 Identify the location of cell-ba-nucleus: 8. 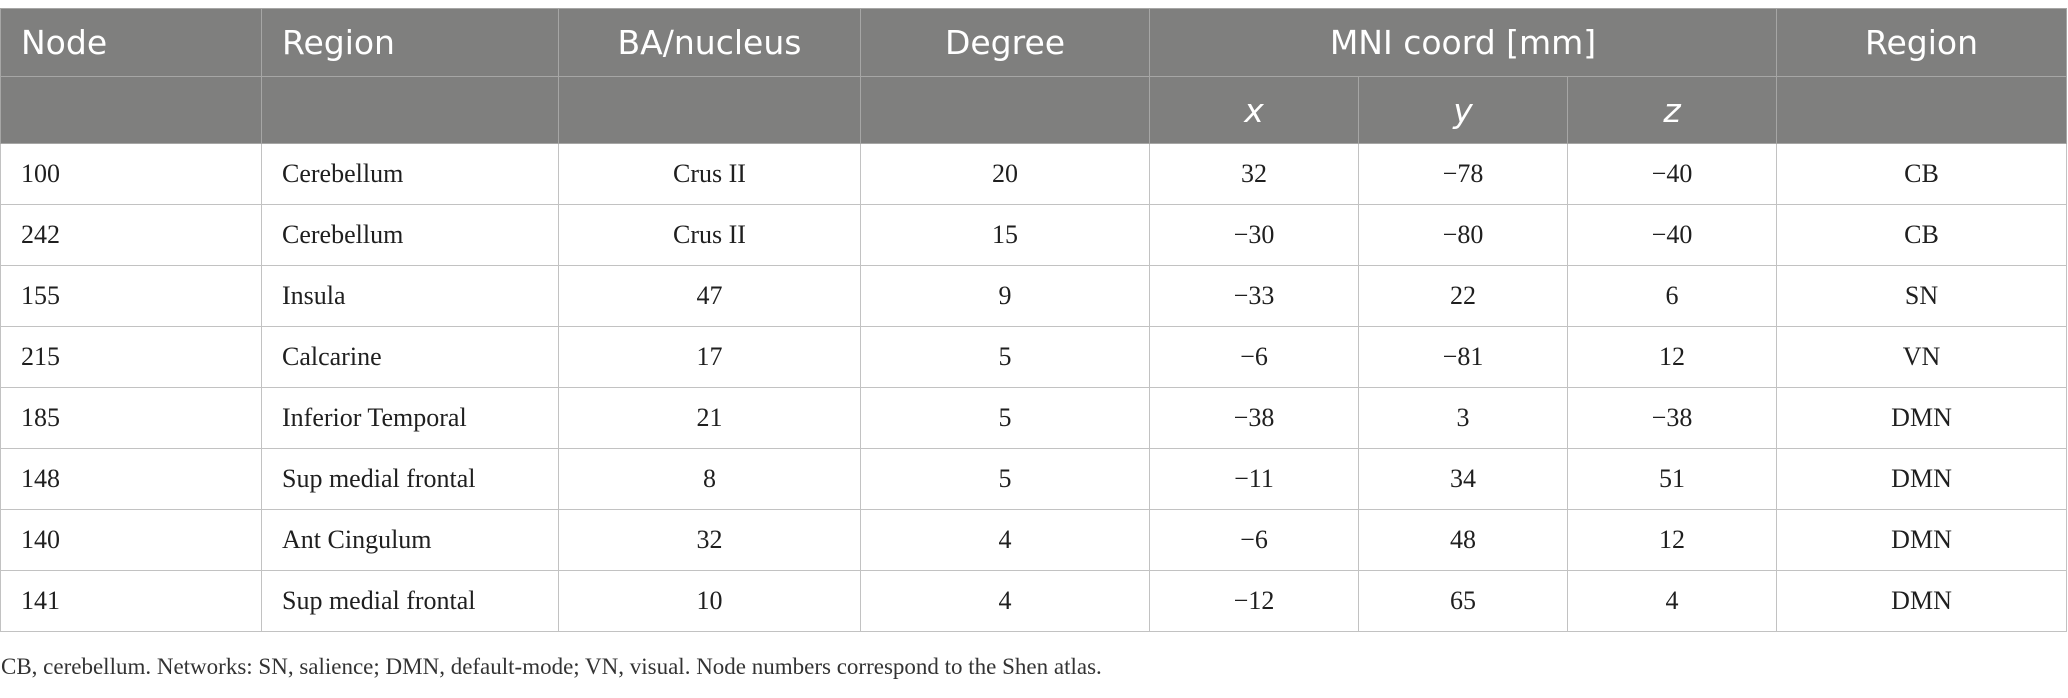
(709, 479).